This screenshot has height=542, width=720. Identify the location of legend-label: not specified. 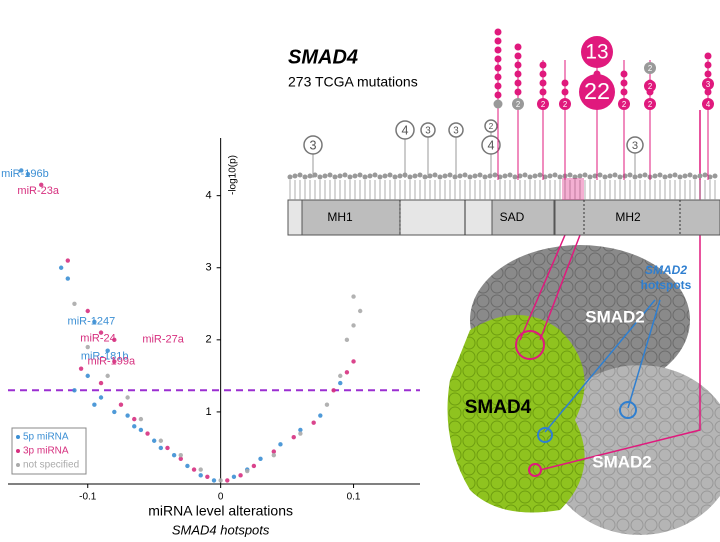
(51, 465).